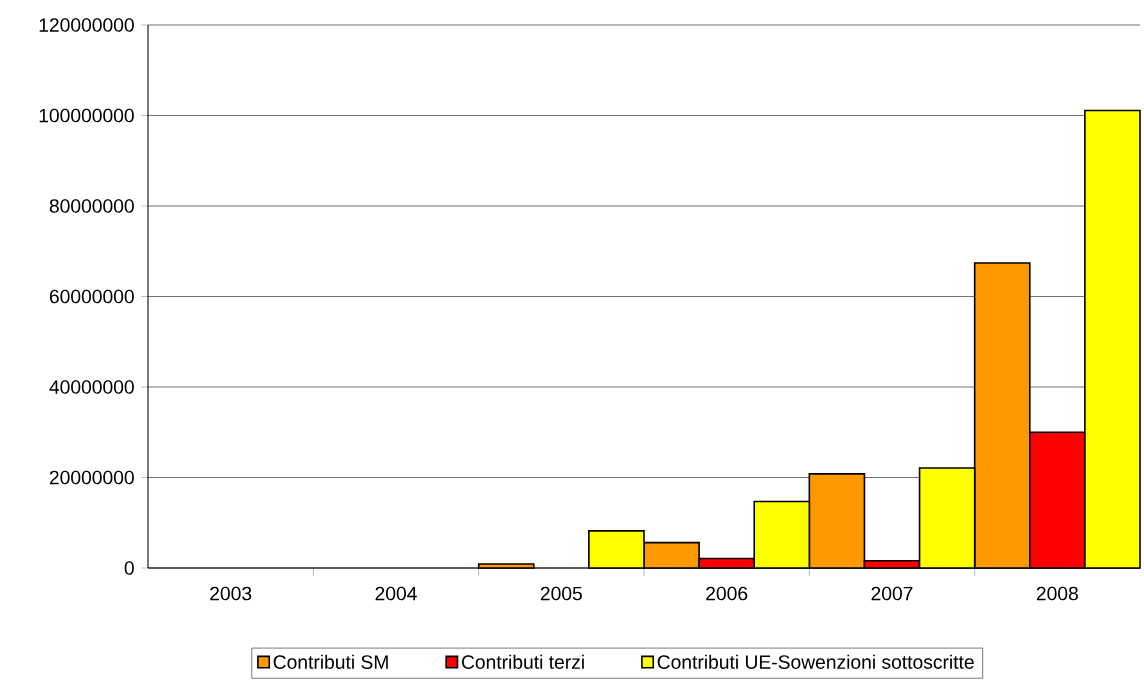 The height and width of the screenshot is (690, 1144). I want to click on y-tick-label: 120000000, so click(86, 25).